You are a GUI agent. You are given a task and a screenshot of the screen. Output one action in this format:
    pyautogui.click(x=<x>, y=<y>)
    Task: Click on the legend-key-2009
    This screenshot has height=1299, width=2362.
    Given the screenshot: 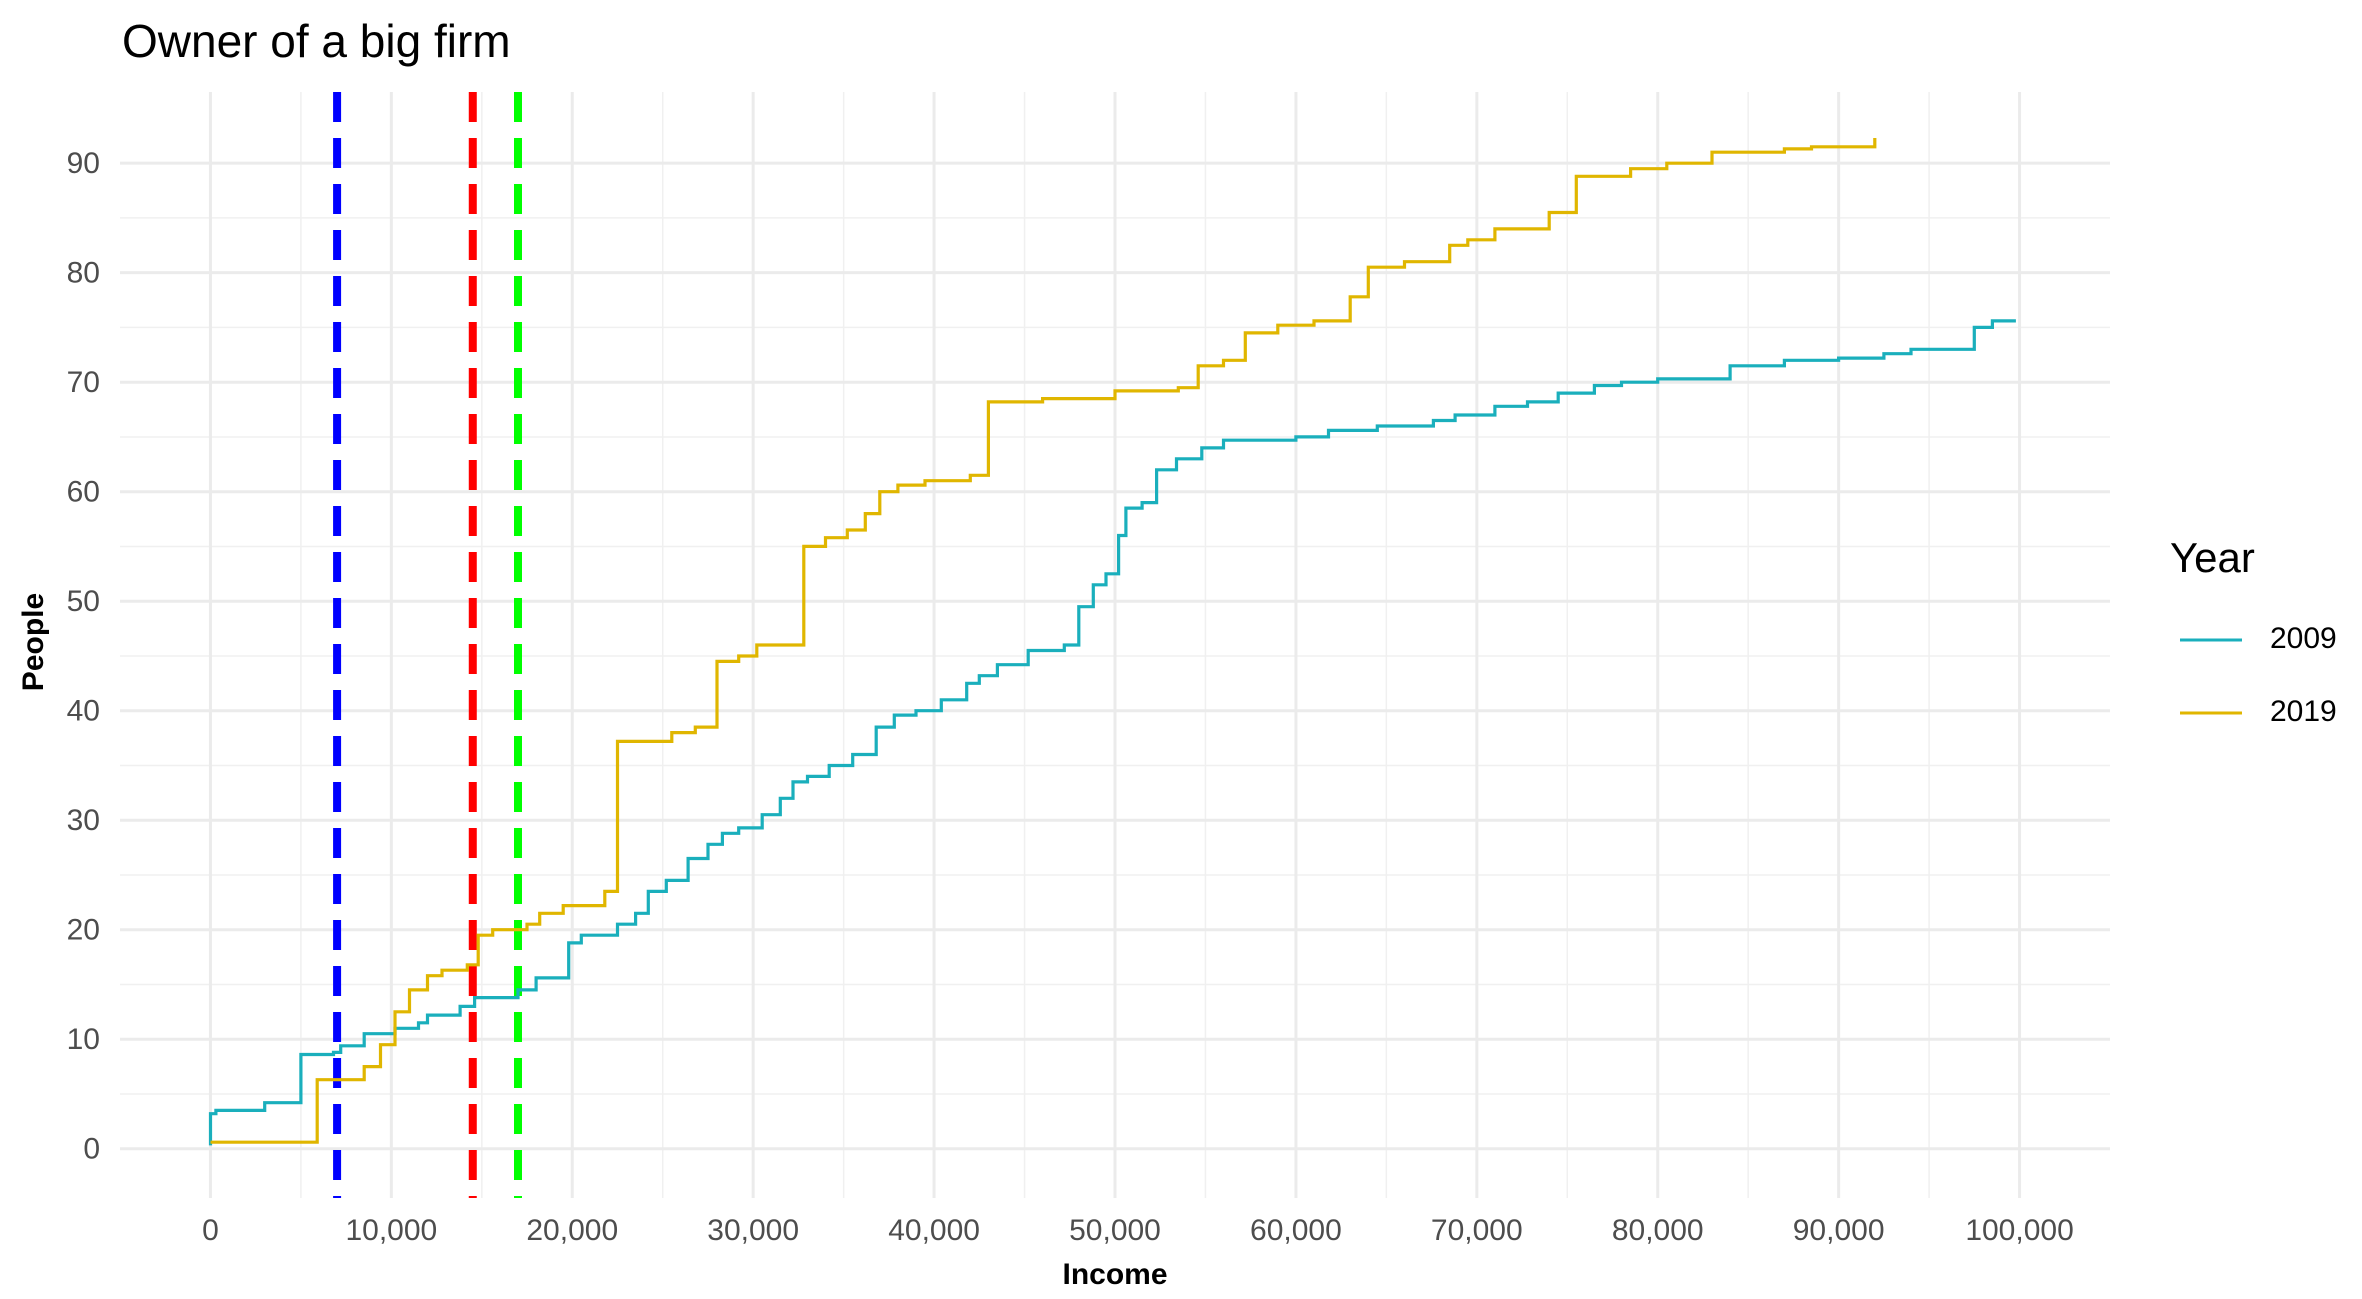 What is the action you would take?
    pyautogui.click(x=2211, y=640)
    